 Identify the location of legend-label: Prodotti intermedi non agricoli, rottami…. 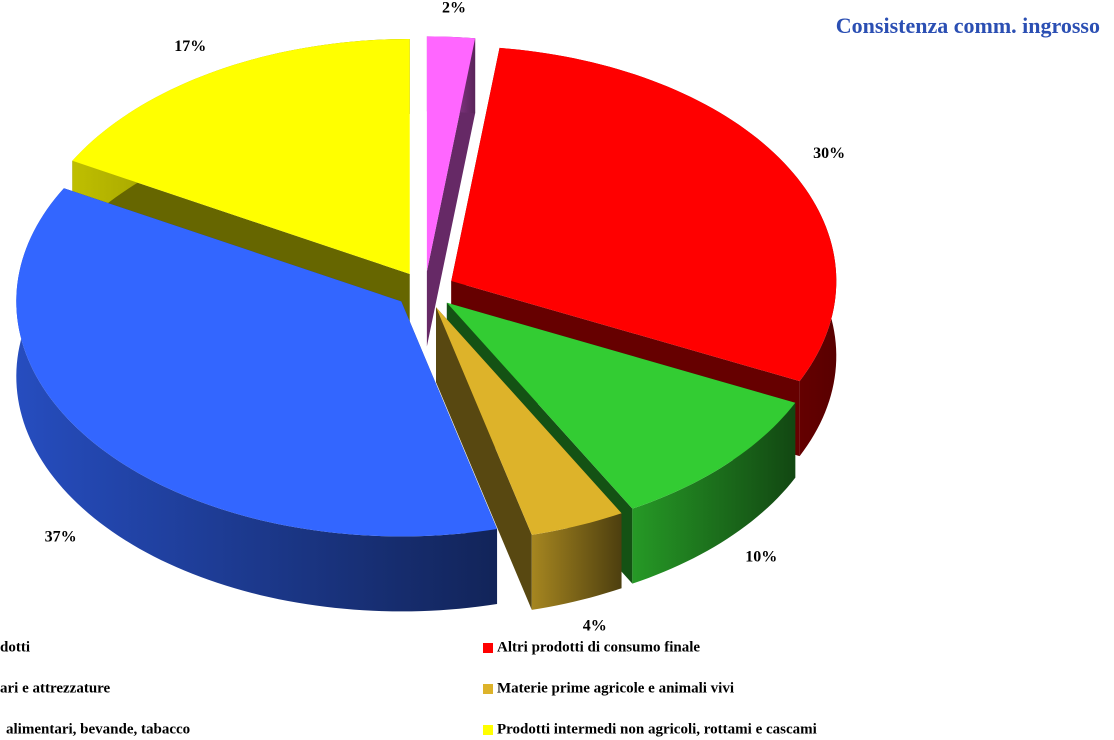
(657, 729).